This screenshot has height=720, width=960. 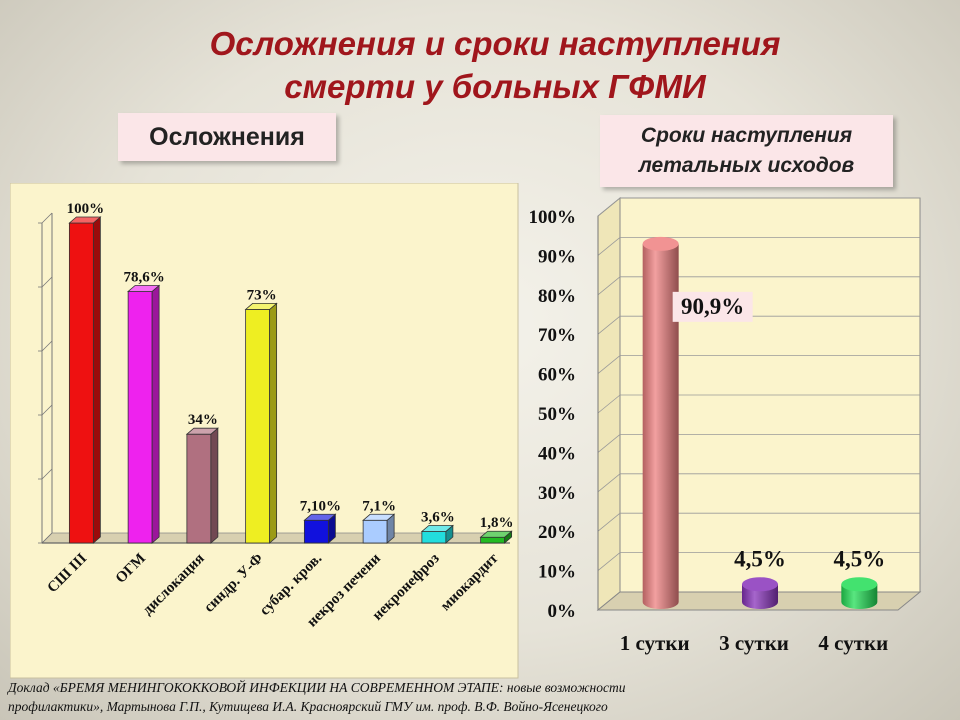 I want to click on death-timing-y-tick-label: 70%, so click(x=557, y=335).